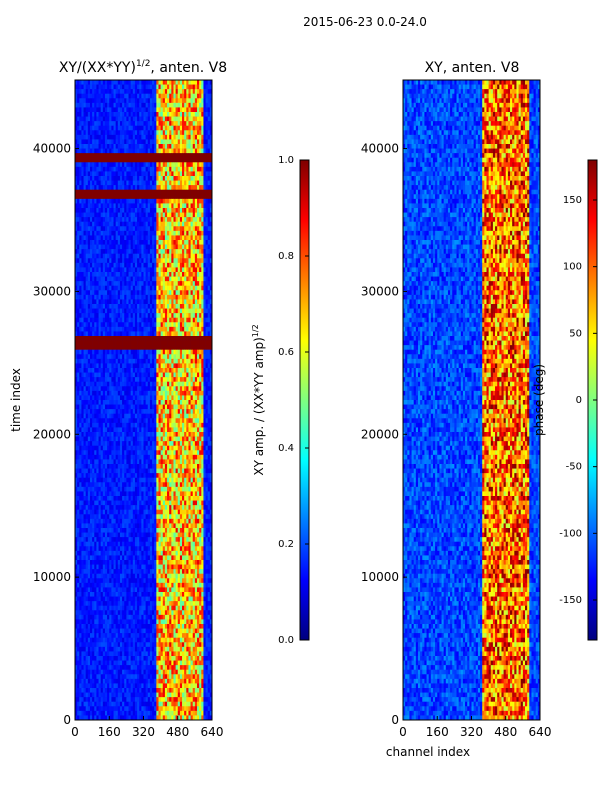 The width and height of the screenshot is (600, 800). Describe the element at coordinates (286, 256) in the screenshot. I see `amplitude-colorbar-tick-label: 0.8` at that location.